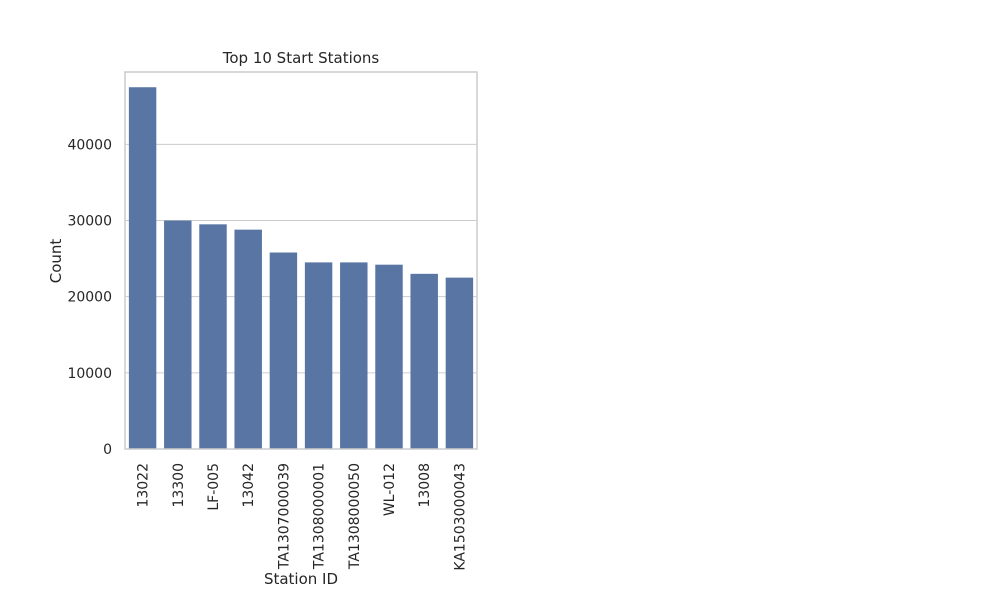  Describe the element at coordinates (214, 487) in the screenshot. I see `x-tick-label: LF-005` at that location.